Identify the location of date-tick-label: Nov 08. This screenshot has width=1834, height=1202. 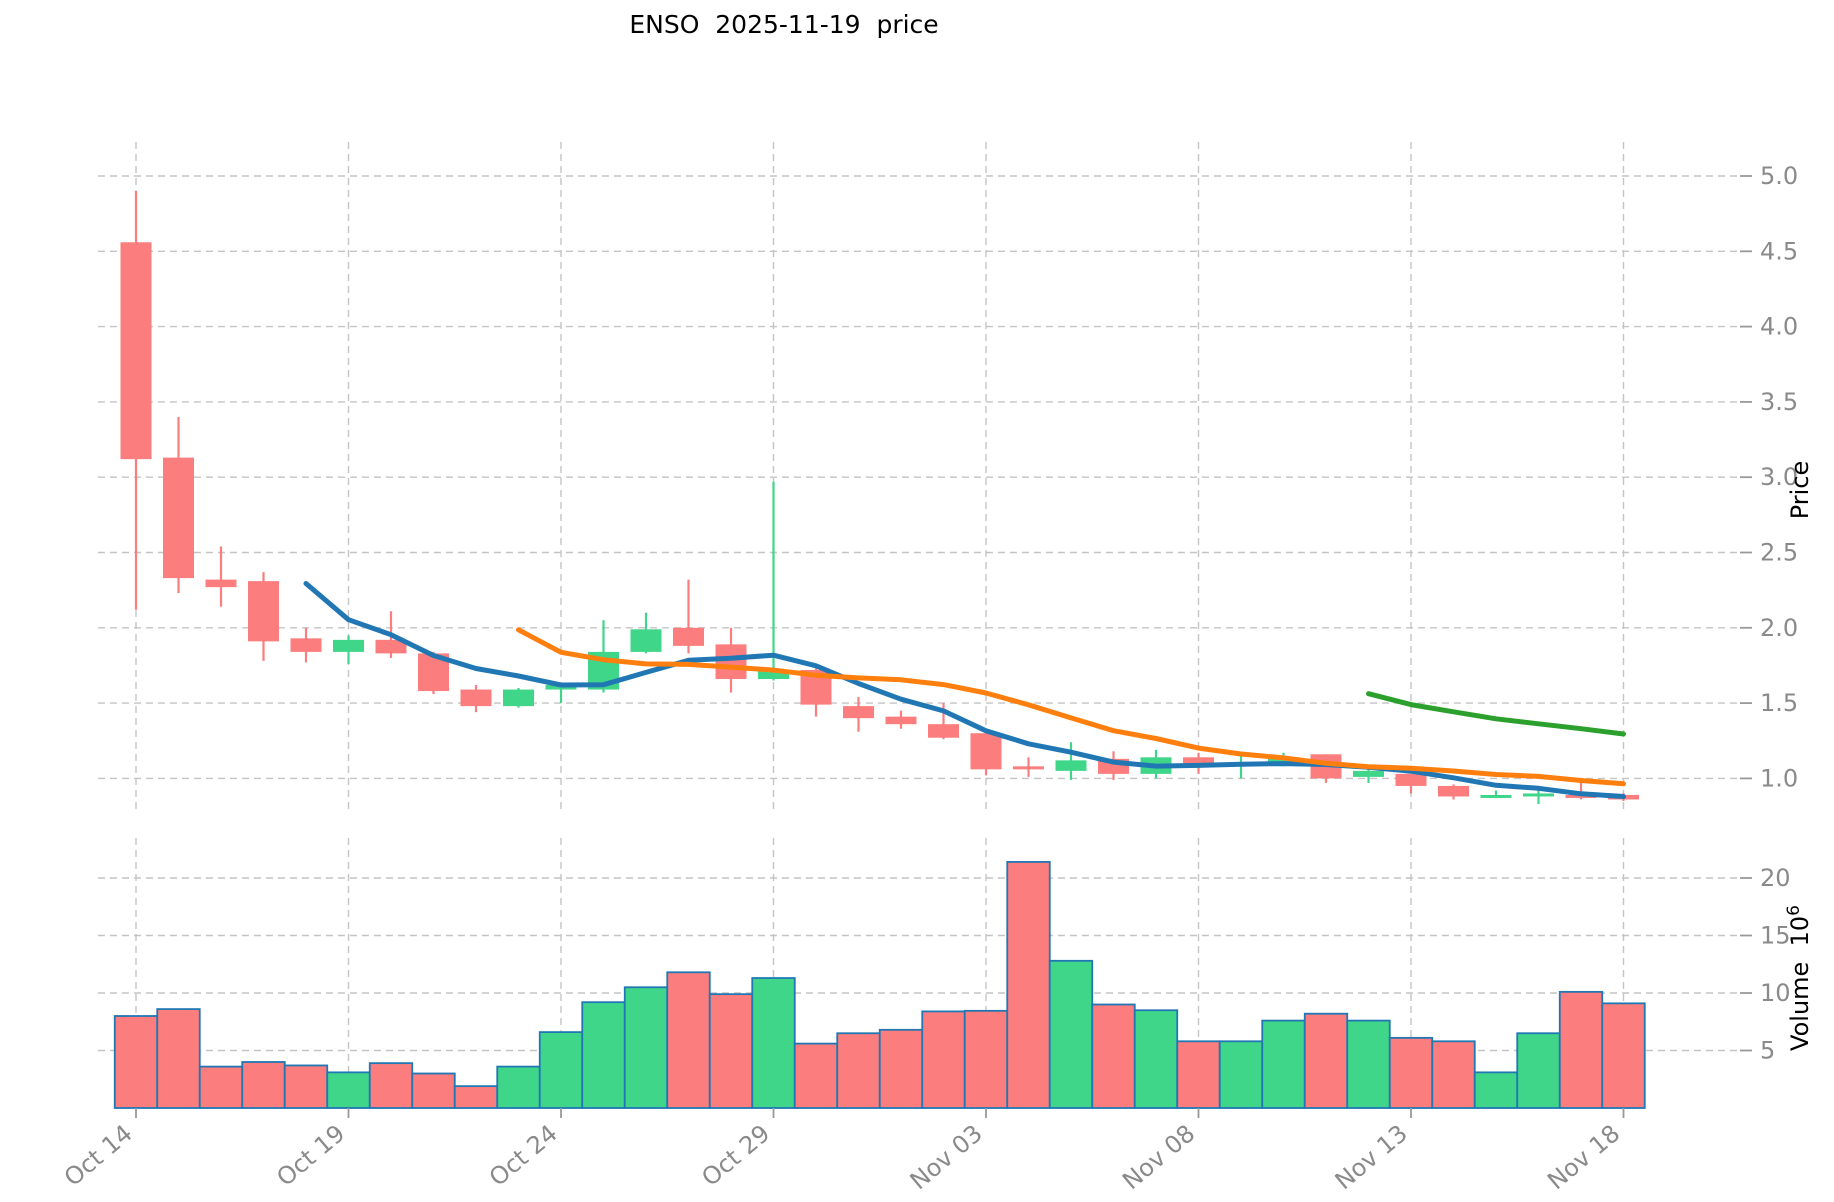
(1158, 1157).